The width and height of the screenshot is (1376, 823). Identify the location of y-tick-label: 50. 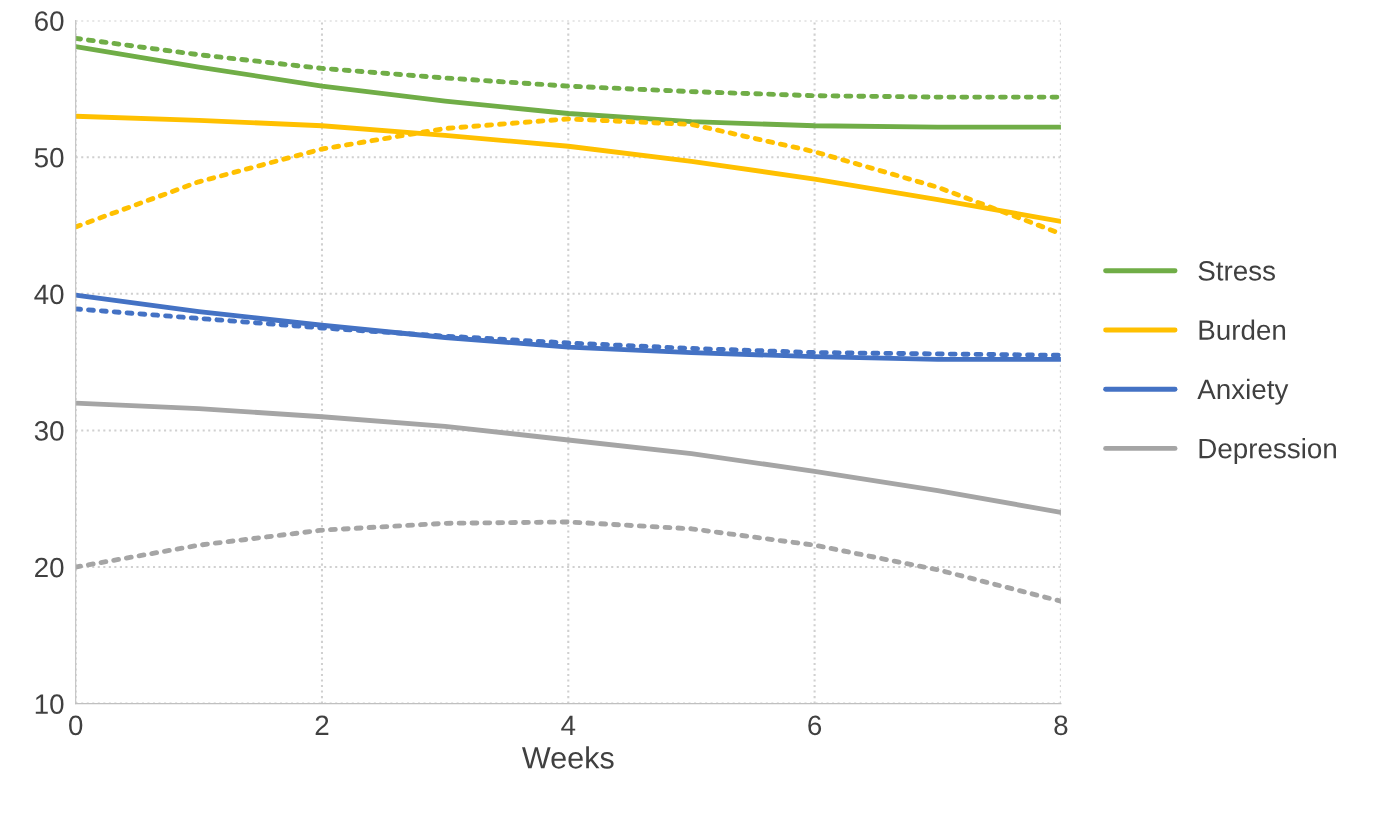
(49, 157).